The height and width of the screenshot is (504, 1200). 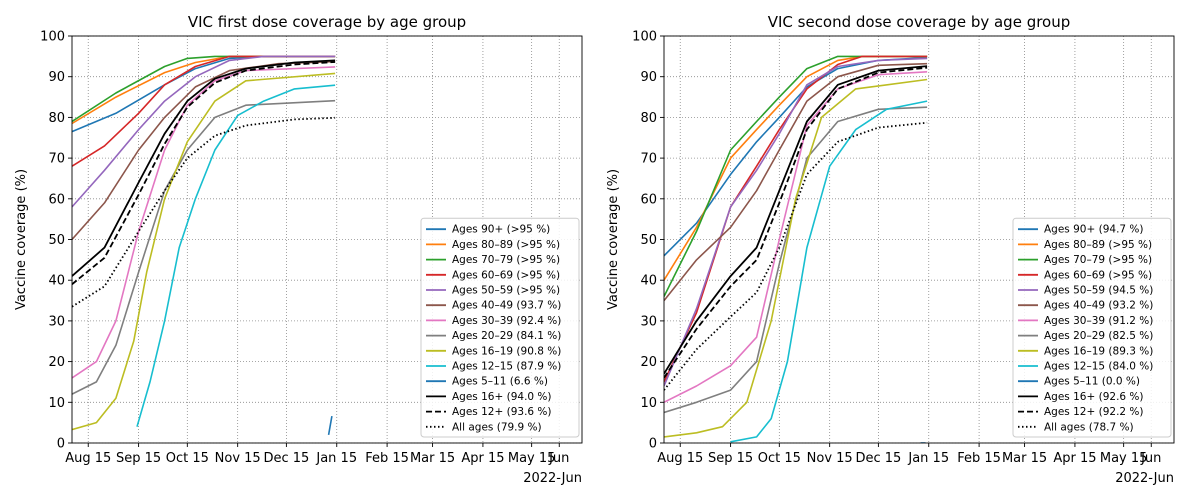 What do you see at coordinates (506, 367) in the screenshot?
I see `legend-label: Ages 12–15 (87.9 %)` at bounding box center [506, 367].